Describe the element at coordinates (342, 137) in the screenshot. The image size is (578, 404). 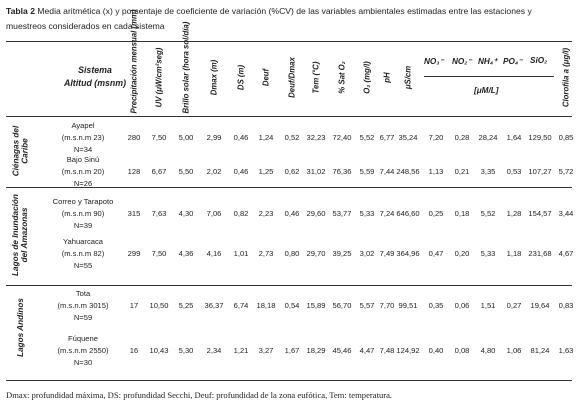
I see `table-cell: 72,40` at that location.